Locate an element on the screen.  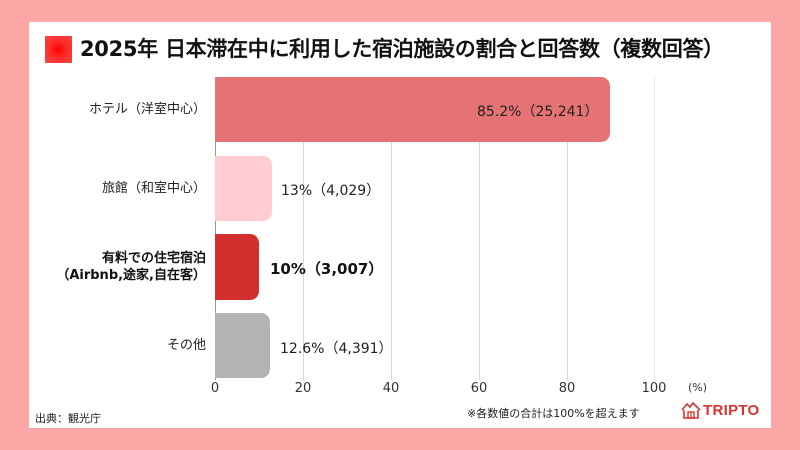
bar-hotel is located at coordinates (412, 109).